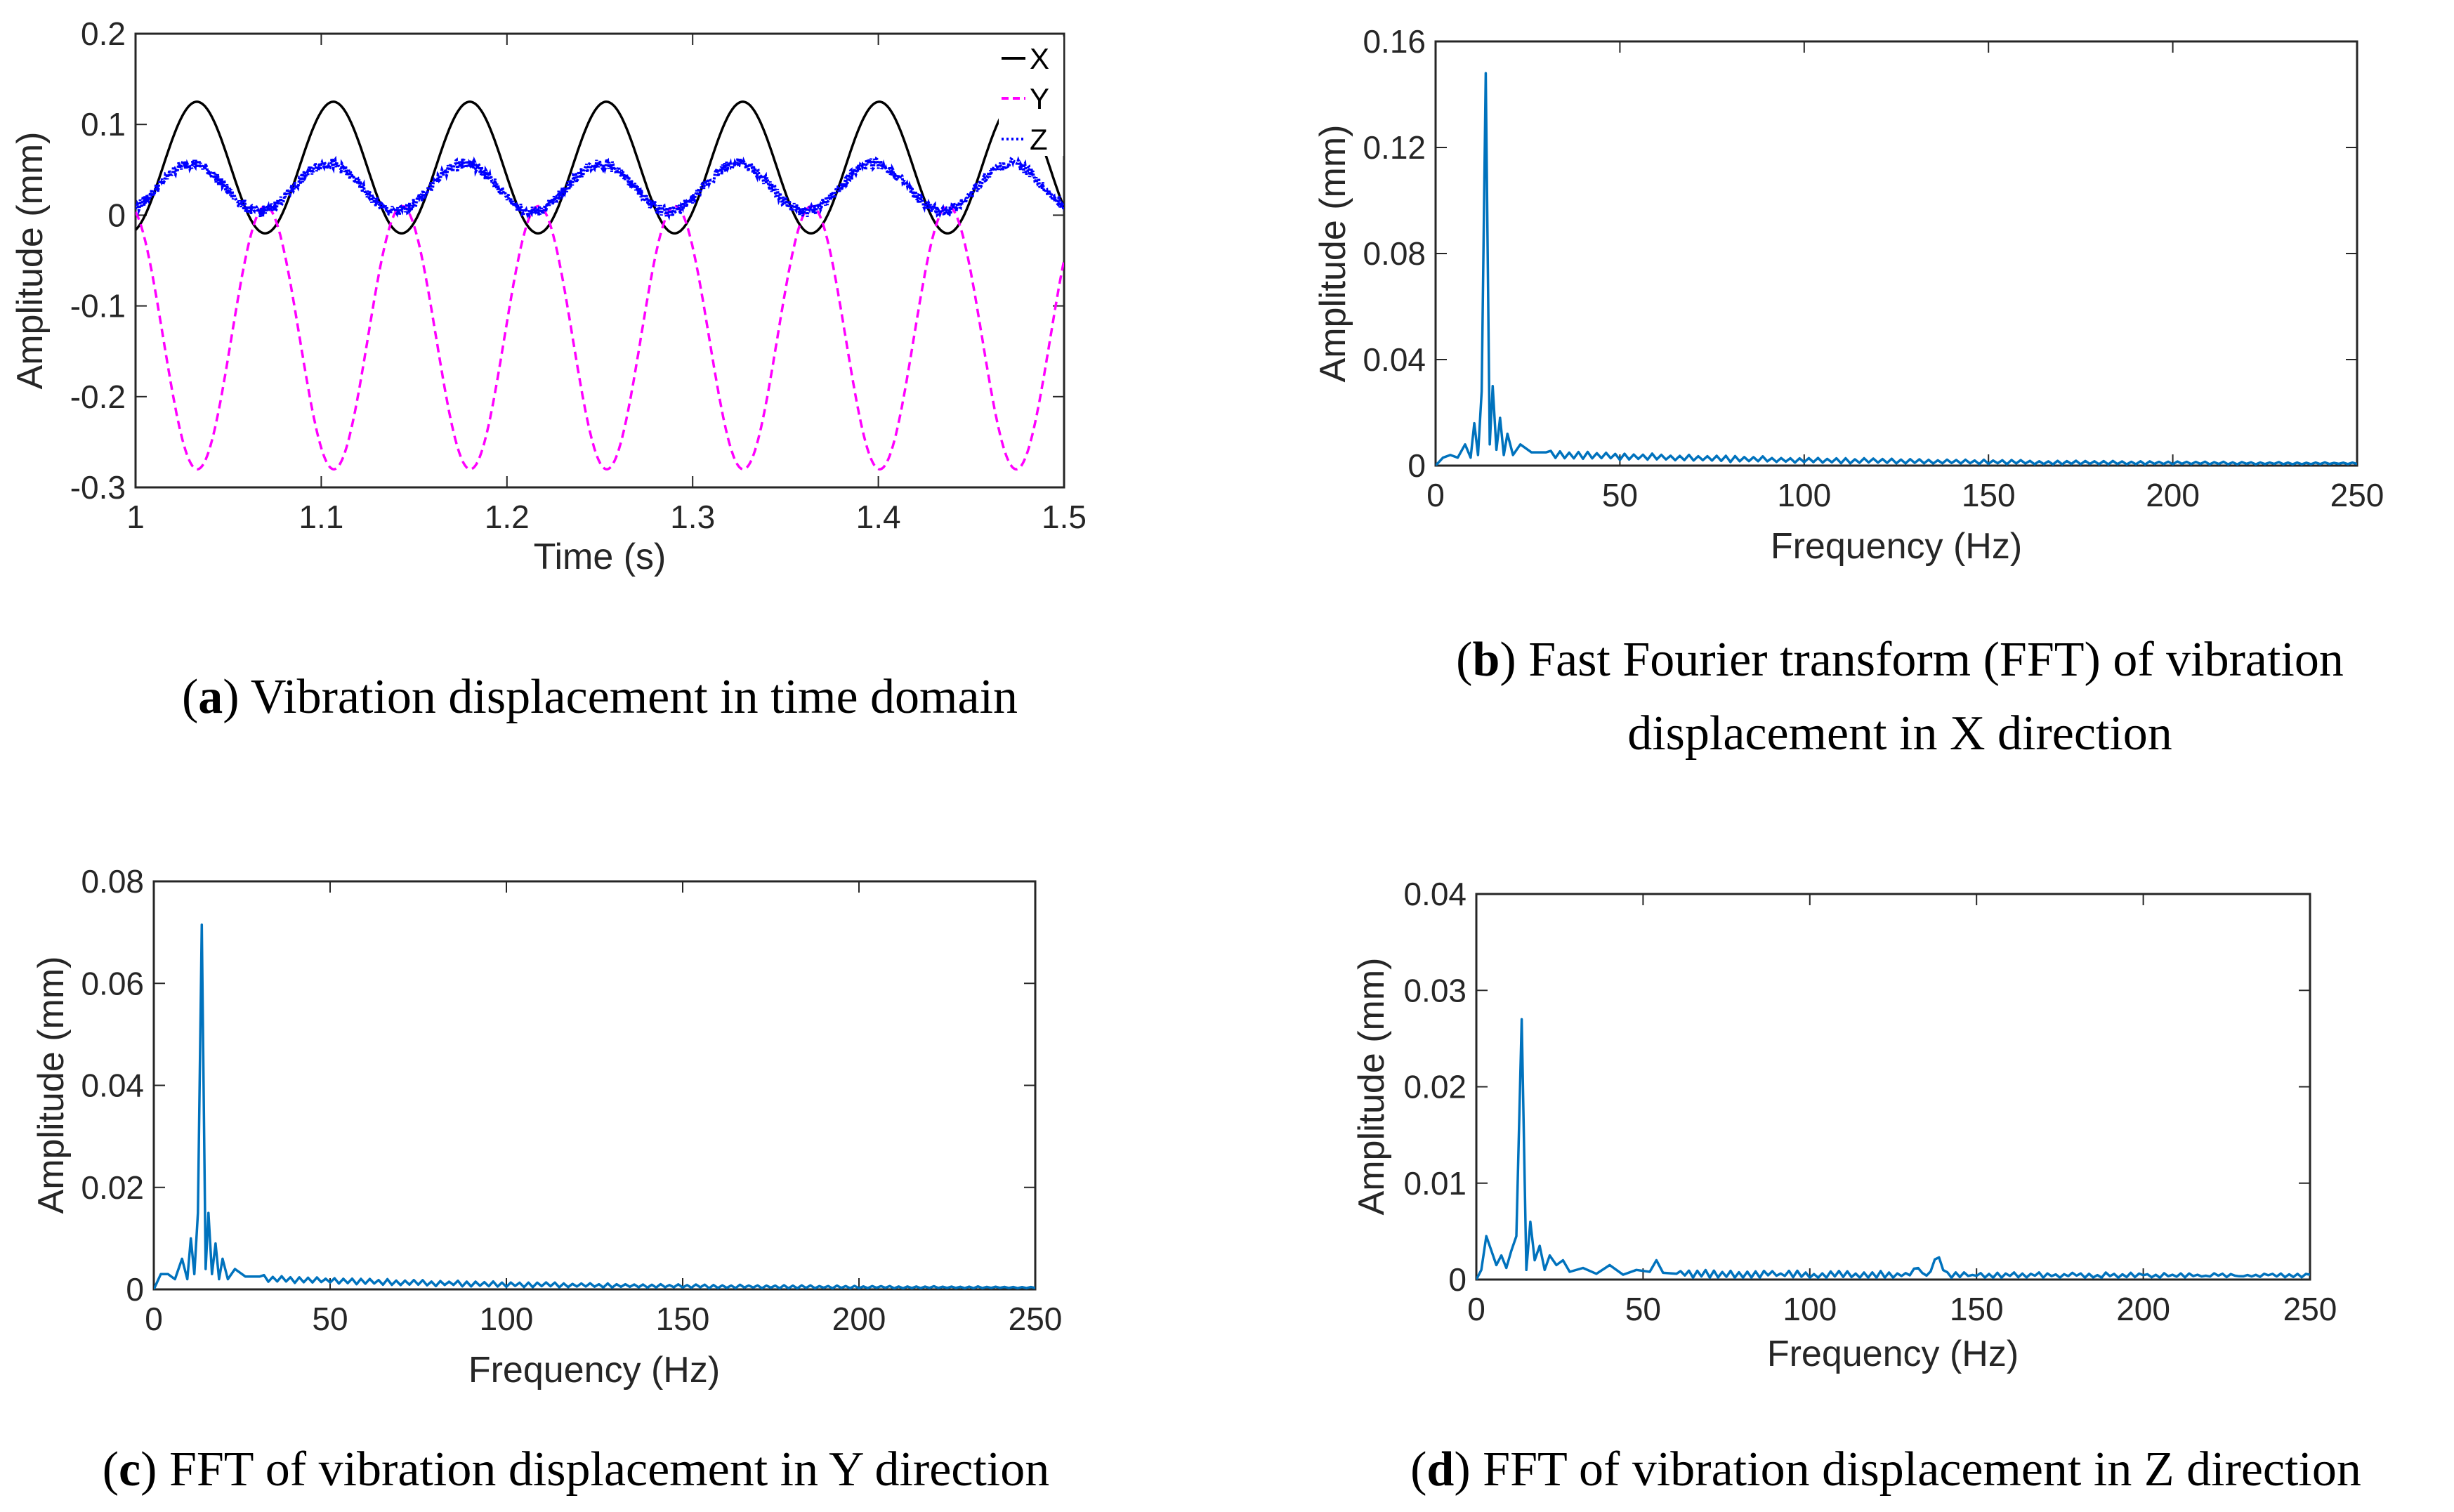  What do you see at coordinates (210, 697) in the screenshot?
I see `caption-a-letter: a` at bounding box center [210, 697].